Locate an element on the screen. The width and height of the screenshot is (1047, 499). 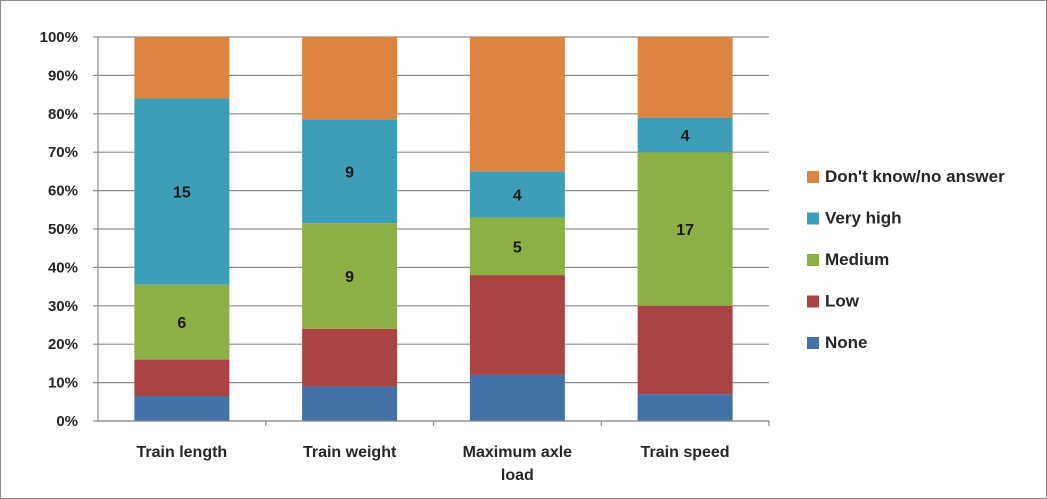
legend-label: Don't know/no answer is located at coordinates (915, 176).